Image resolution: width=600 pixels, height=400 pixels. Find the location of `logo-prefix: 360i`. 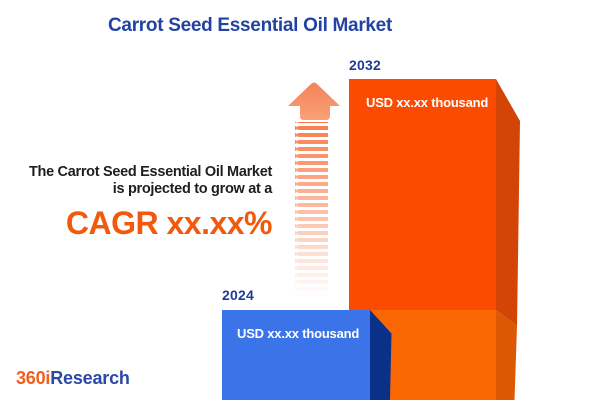

logo-prefix: 360i is located at coordinates (33, 378).